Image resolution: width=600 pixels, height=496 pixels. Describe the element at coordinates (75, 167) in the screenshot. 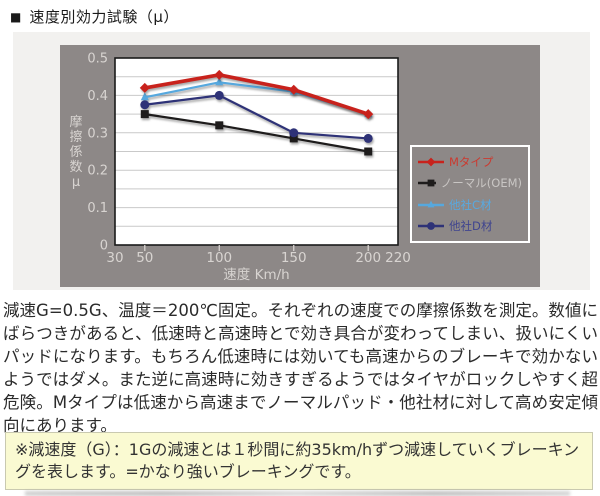

I see `y-axis-label-char: 数` at that location.